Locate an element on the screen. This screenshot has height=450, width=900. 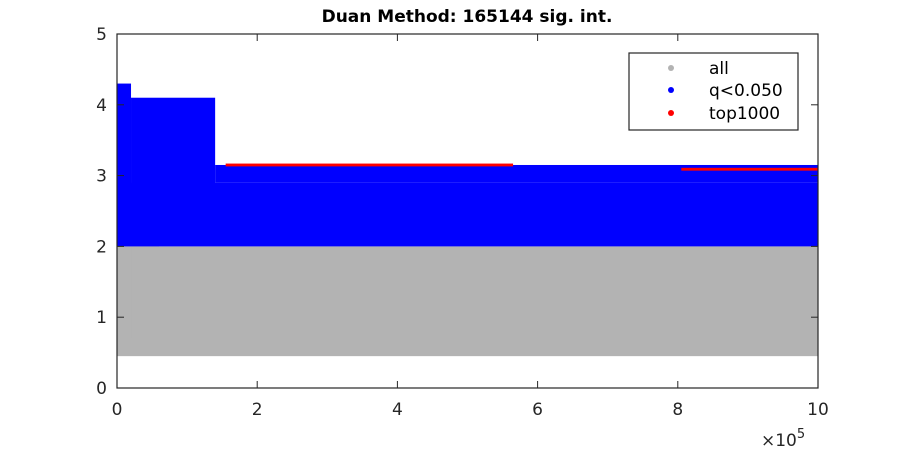
y-tick-label: 0 is located at coordinates (101, 389).